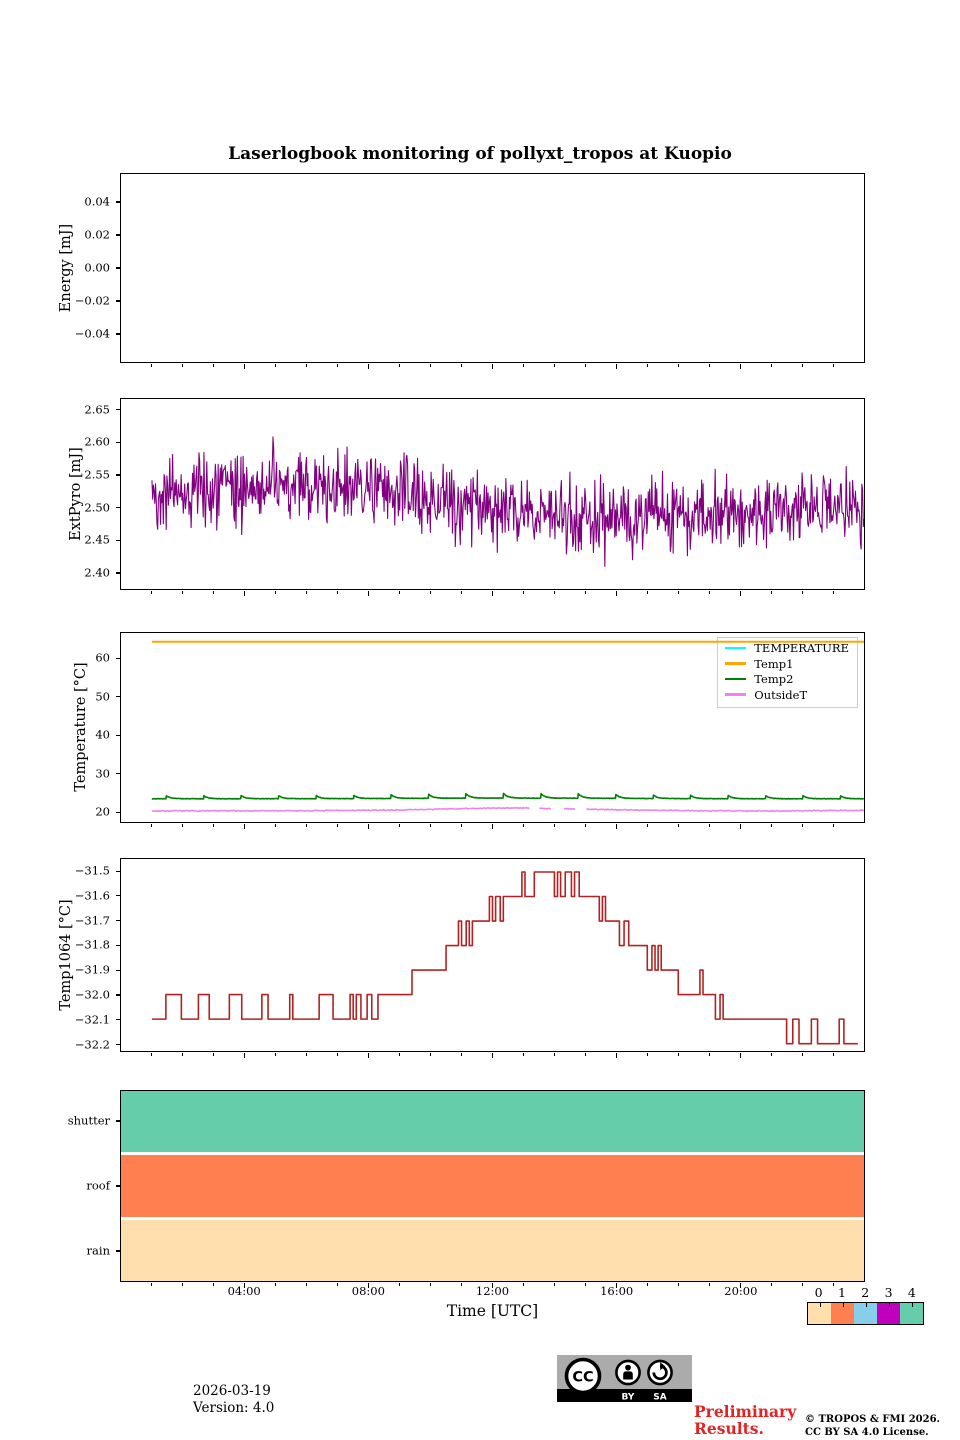 This screenshot has height=1440, width=960. What do you see at coordinates (736, 648) in the screenshot?
I see `legend-swatch-TEMPERATURE` at bounding box center [736, 648].